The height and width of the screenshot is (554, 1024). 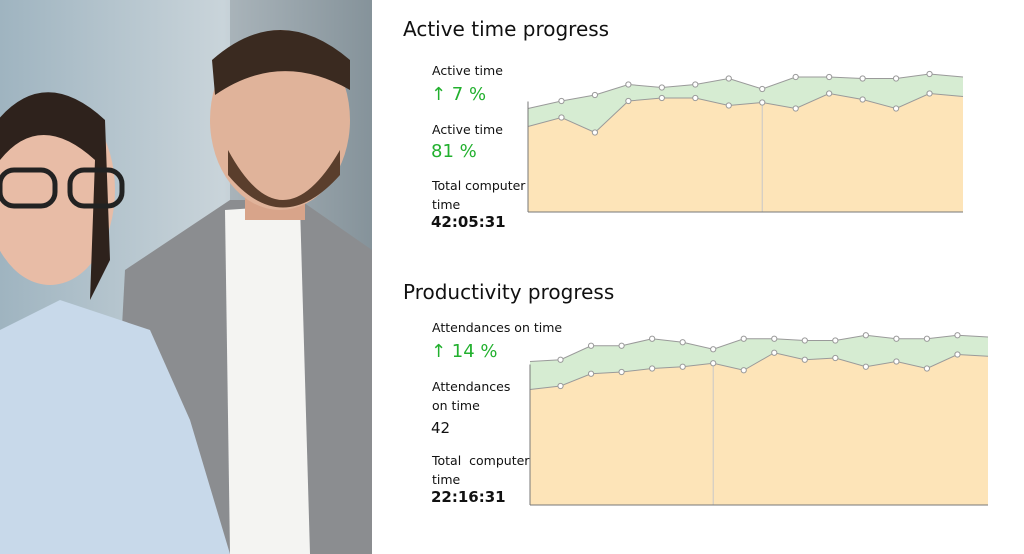 What do you see at coordinates (468, 222) in the screenshot?
I see `stat-value: 42:05:31` at bounding box center [468, 222].